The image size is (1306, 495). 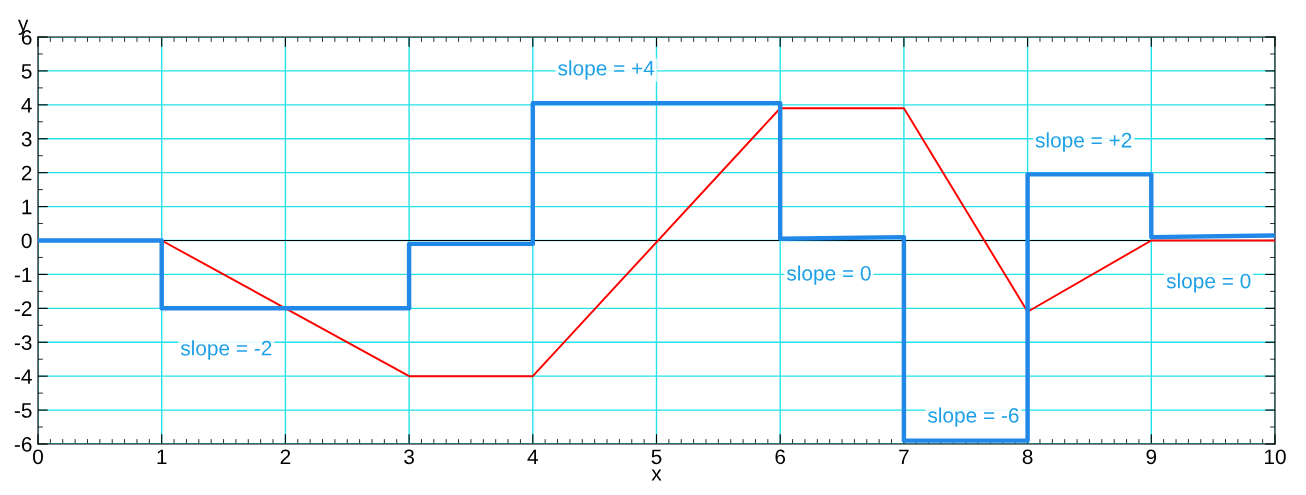 What do you see at coordinates (23, 274) in the screenshot?
I see `y-tick-label: -1` at bounding box center [23, 274].